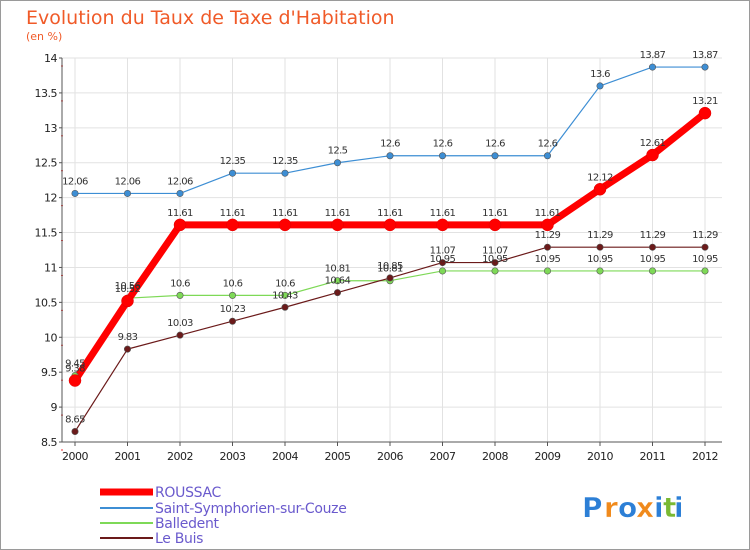  Describe the element at coordinates (627, 507) in the screenshot. I see `logo-letter: o` at that location.